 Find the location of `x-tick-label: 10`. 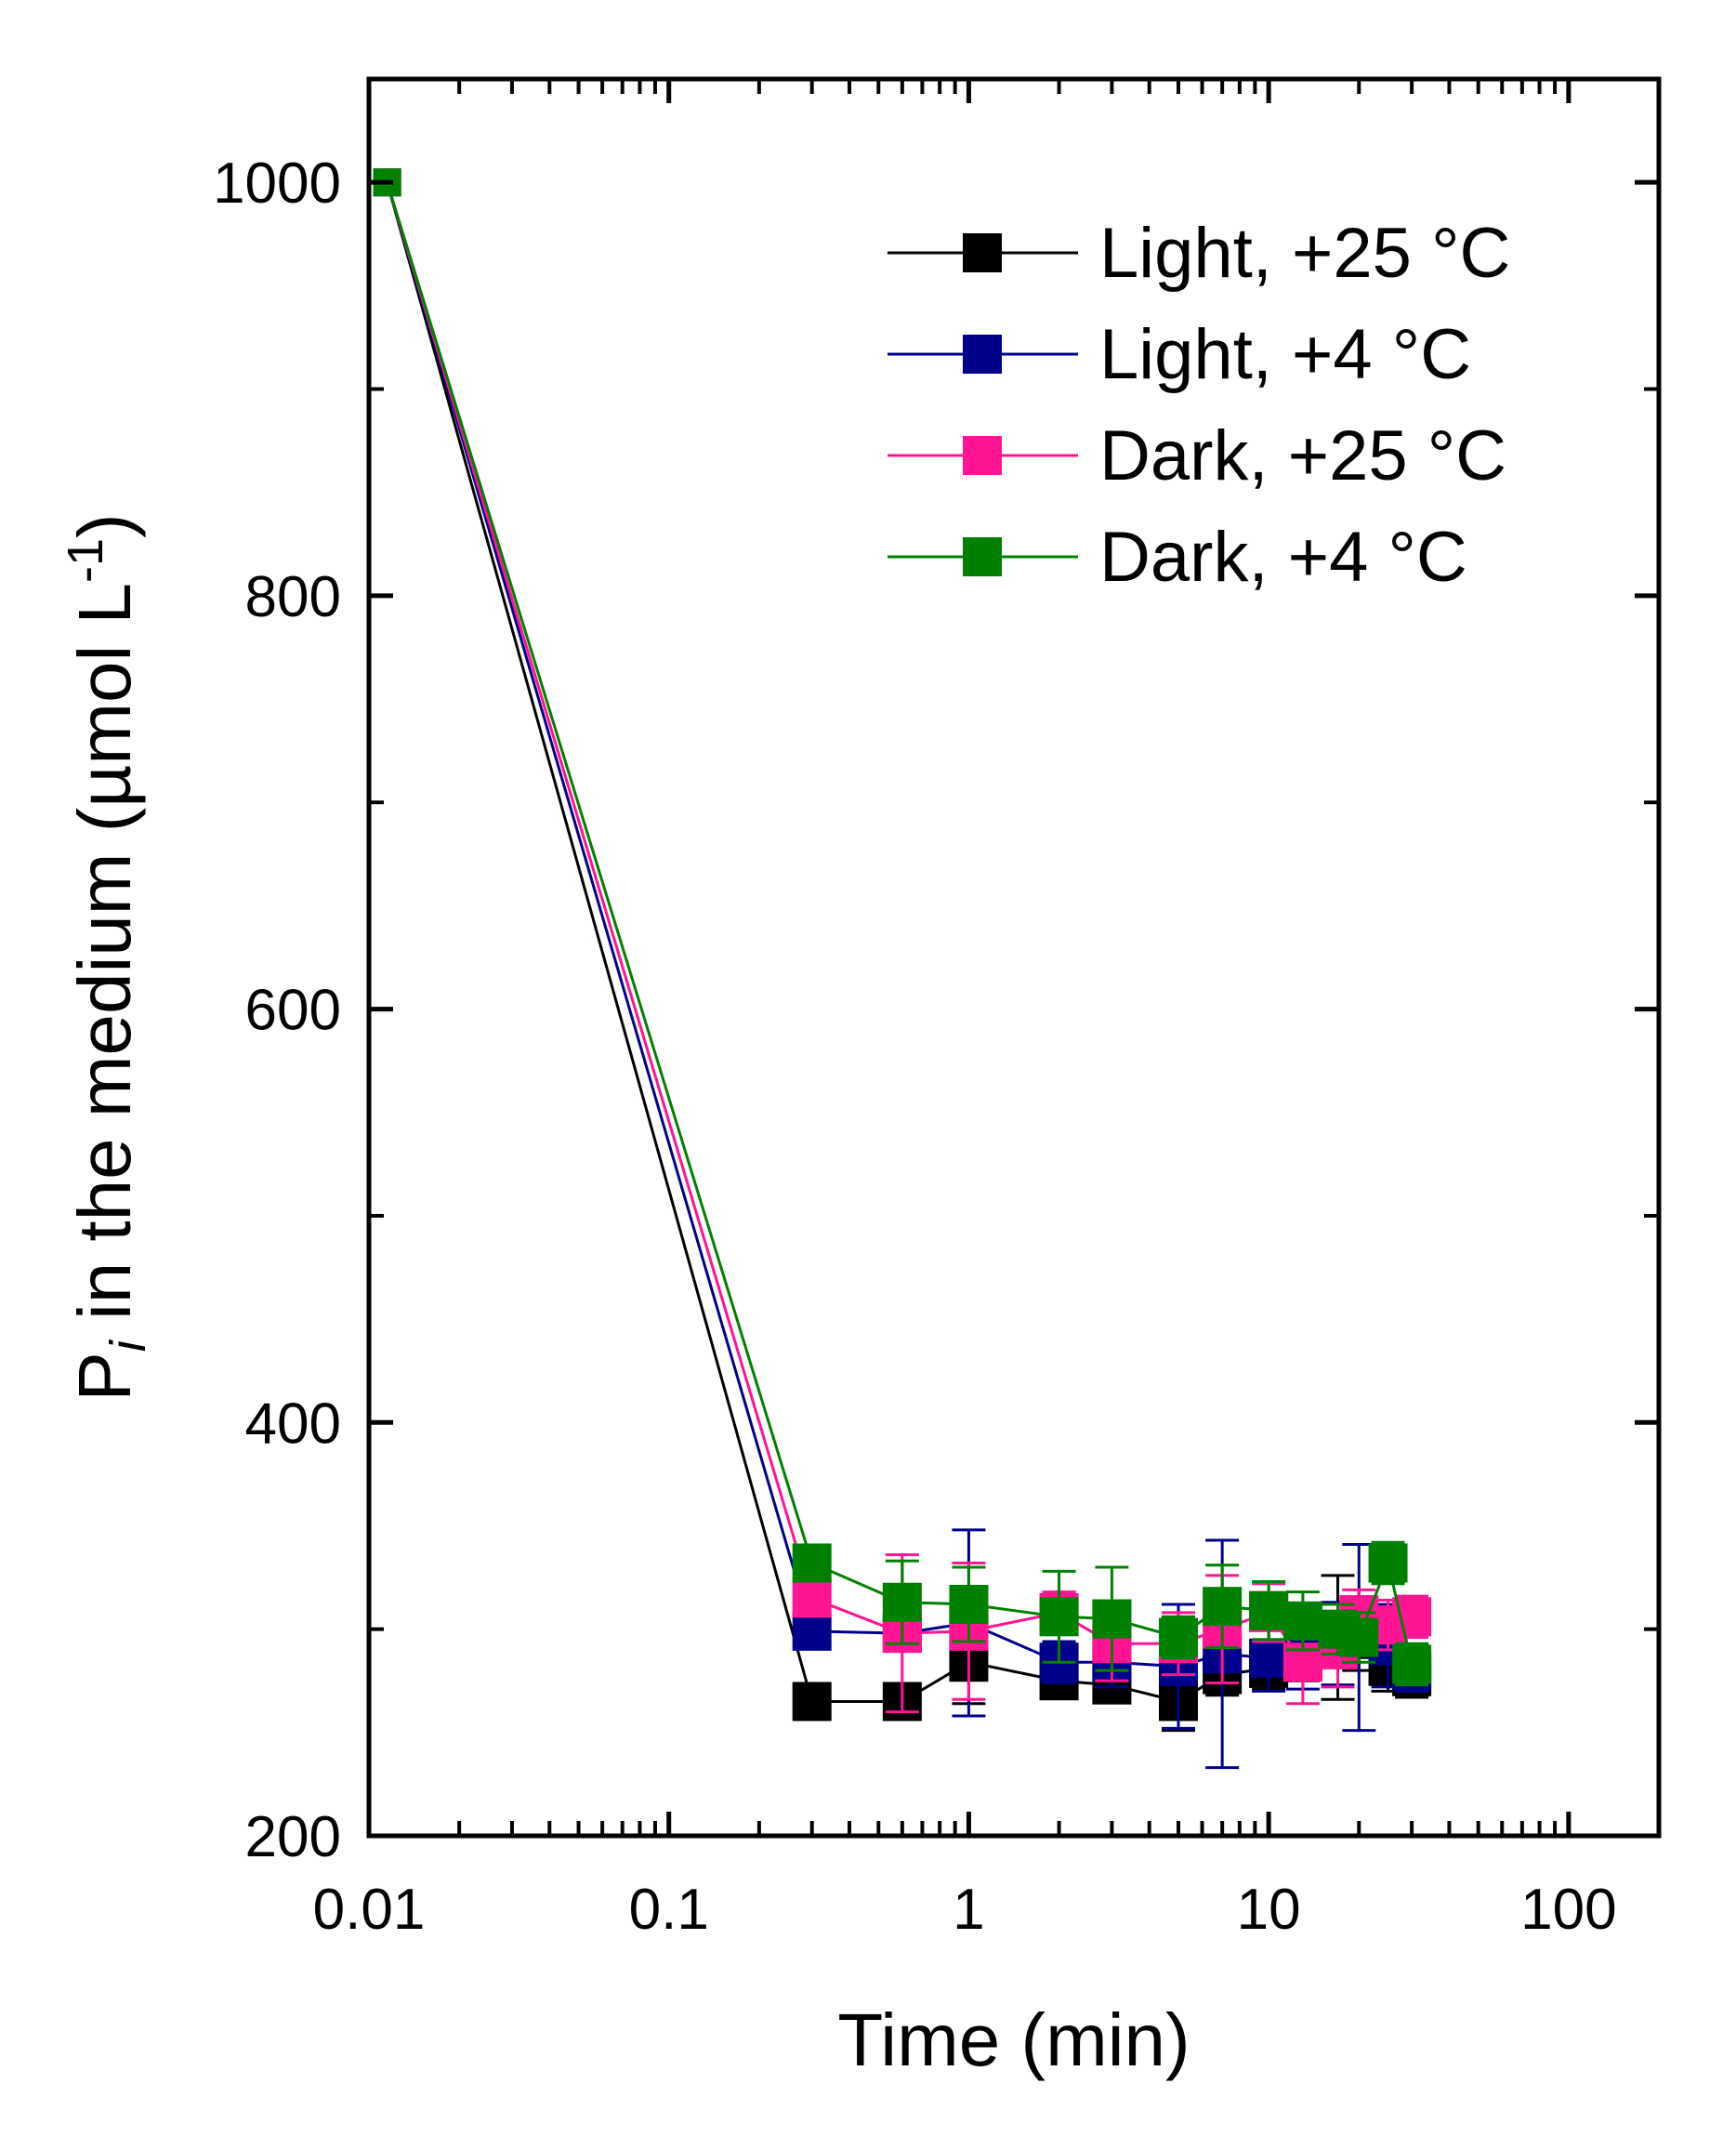

x-tick-label: 10 is located at coordinates (1269, 1910).